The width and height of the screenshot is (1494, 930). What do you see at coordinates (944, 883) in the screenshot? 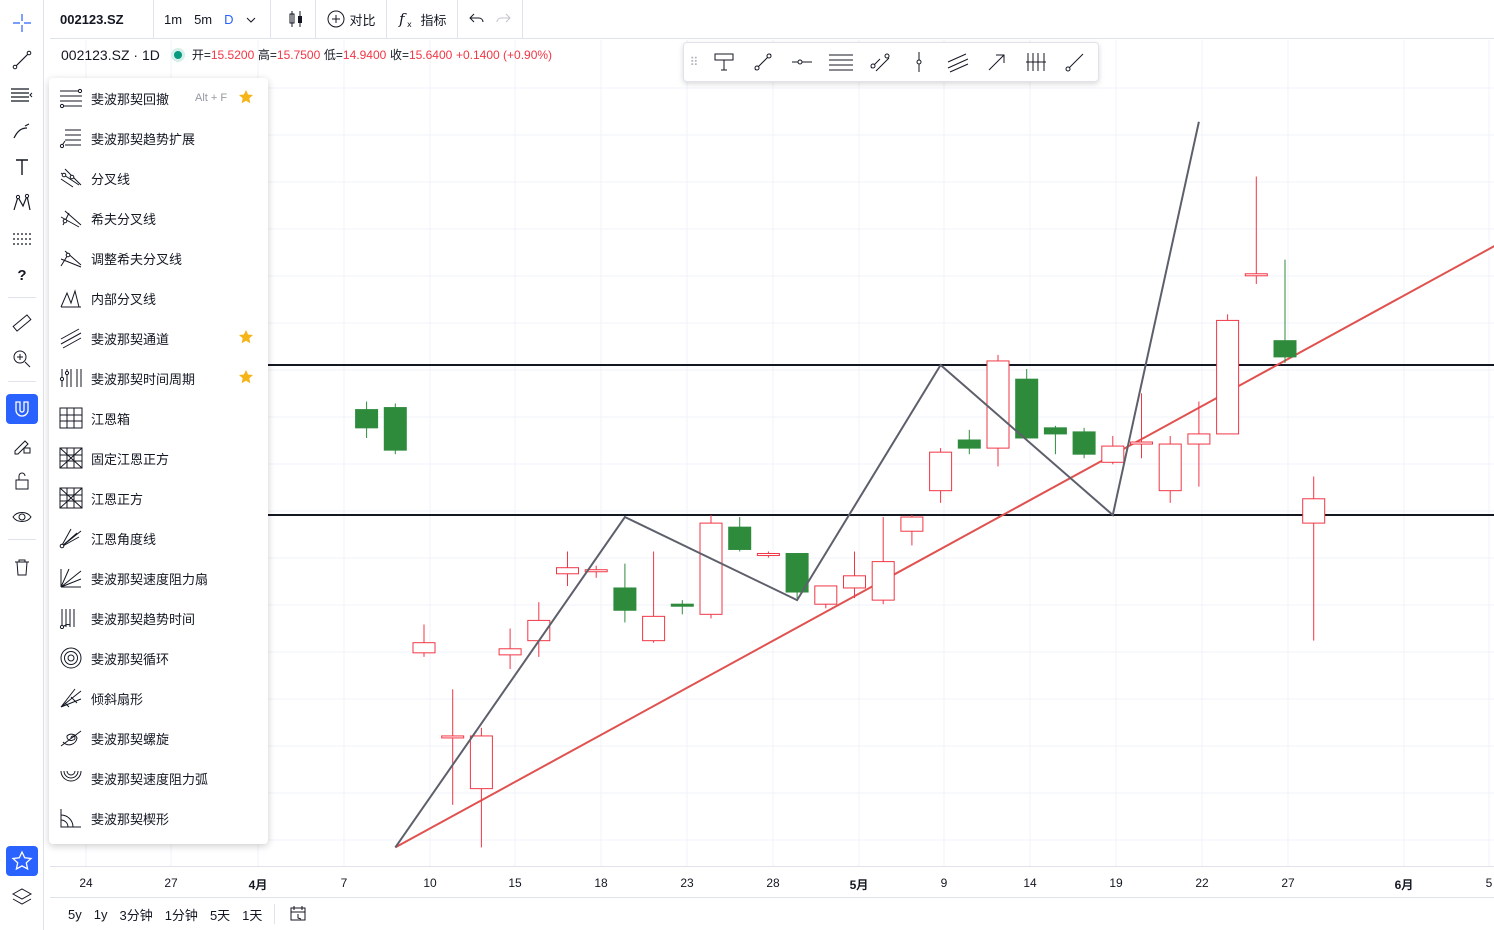
I see `time-axis-tick: 9` at bounding box center [944, 883].